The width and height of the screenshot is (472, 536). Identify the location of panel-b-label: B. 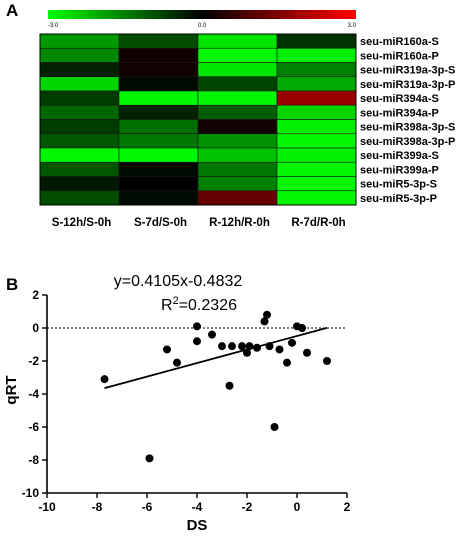
(12, 284).